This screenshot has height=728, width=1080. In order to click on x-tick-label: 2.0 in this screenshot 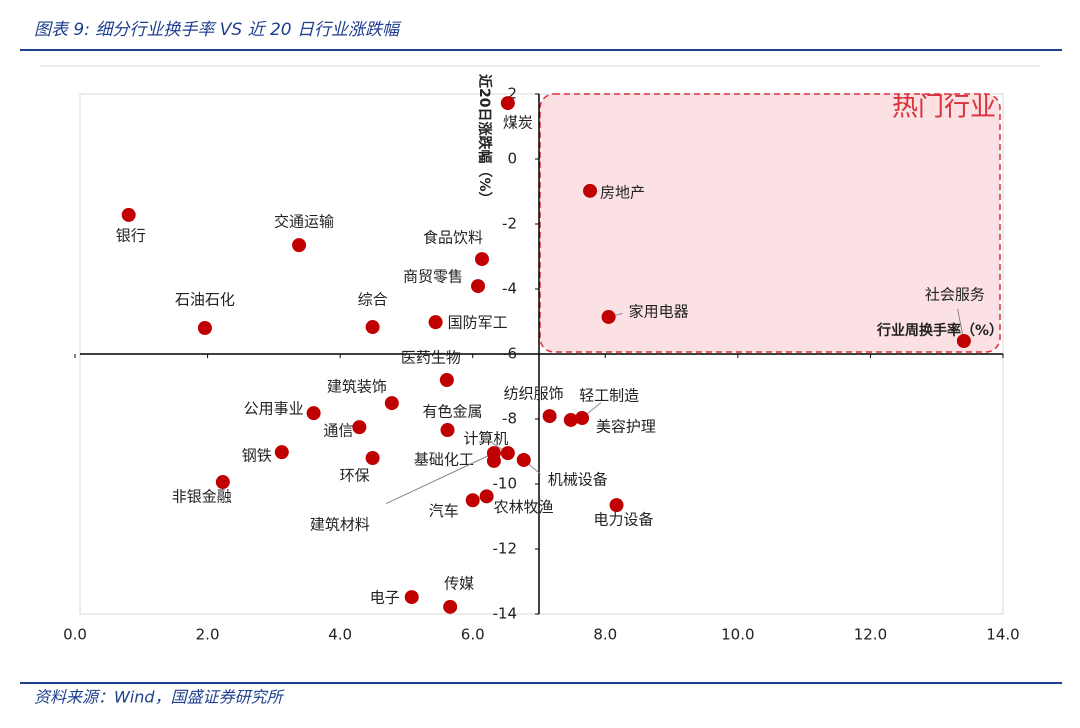, I will do `click(208, 635)`.